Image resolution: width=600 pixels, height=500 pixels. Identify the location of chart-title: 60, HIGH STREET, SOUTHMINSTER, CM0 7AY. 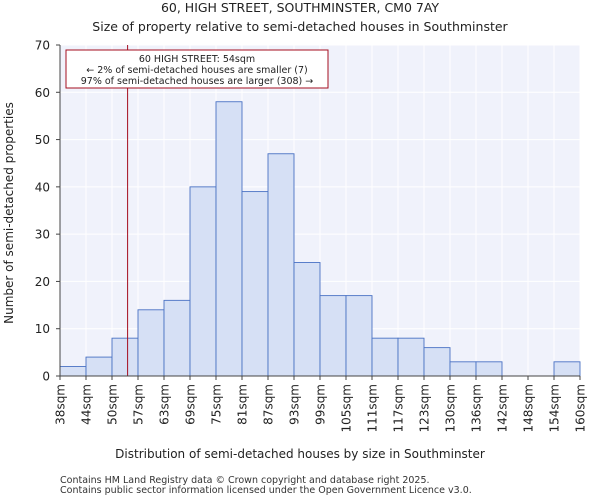
(300, 7).